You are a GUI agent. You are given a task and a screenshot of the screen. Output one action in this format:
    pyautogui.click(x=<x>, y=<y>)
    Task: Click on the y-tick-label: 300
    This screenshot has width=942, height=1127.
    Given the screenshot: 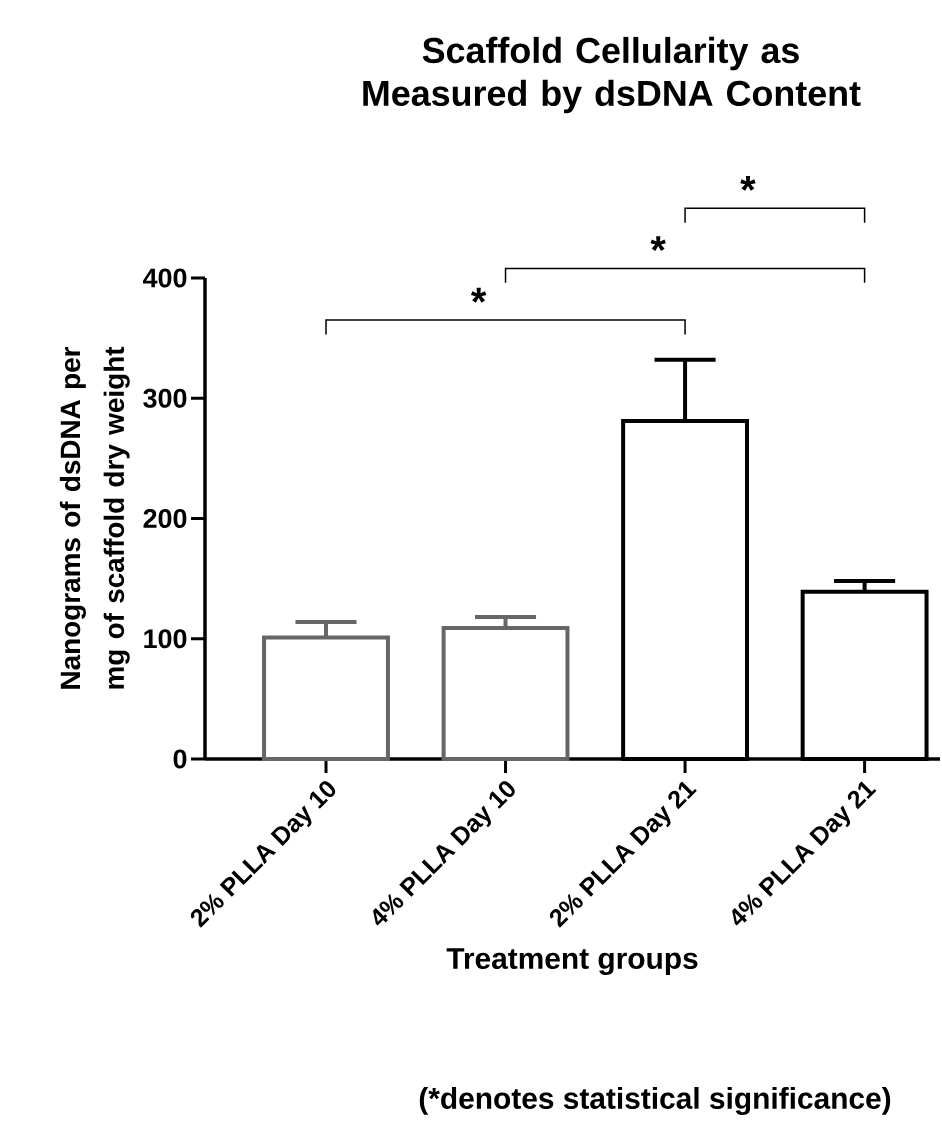 What is the action you would take?
    pyautogui.click(x=165, y=398)
    